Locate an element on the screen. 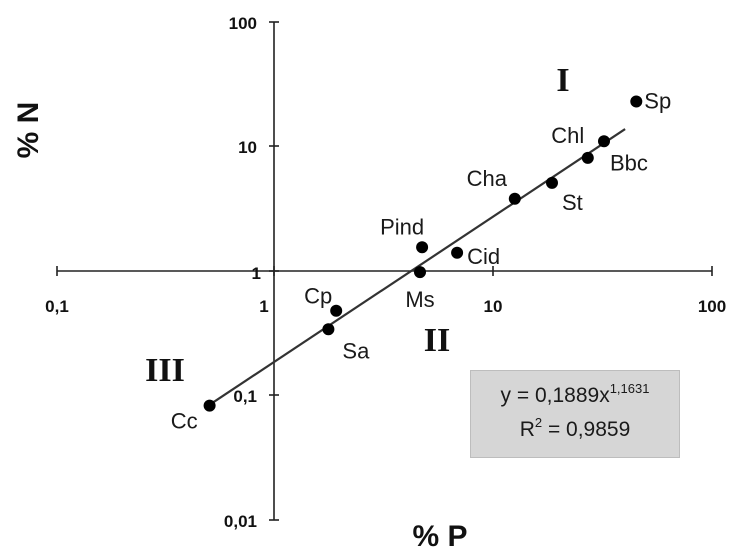 The height and width of the screenshot is (552, 736). region-label-i: I is located at coordinates (562, 80).